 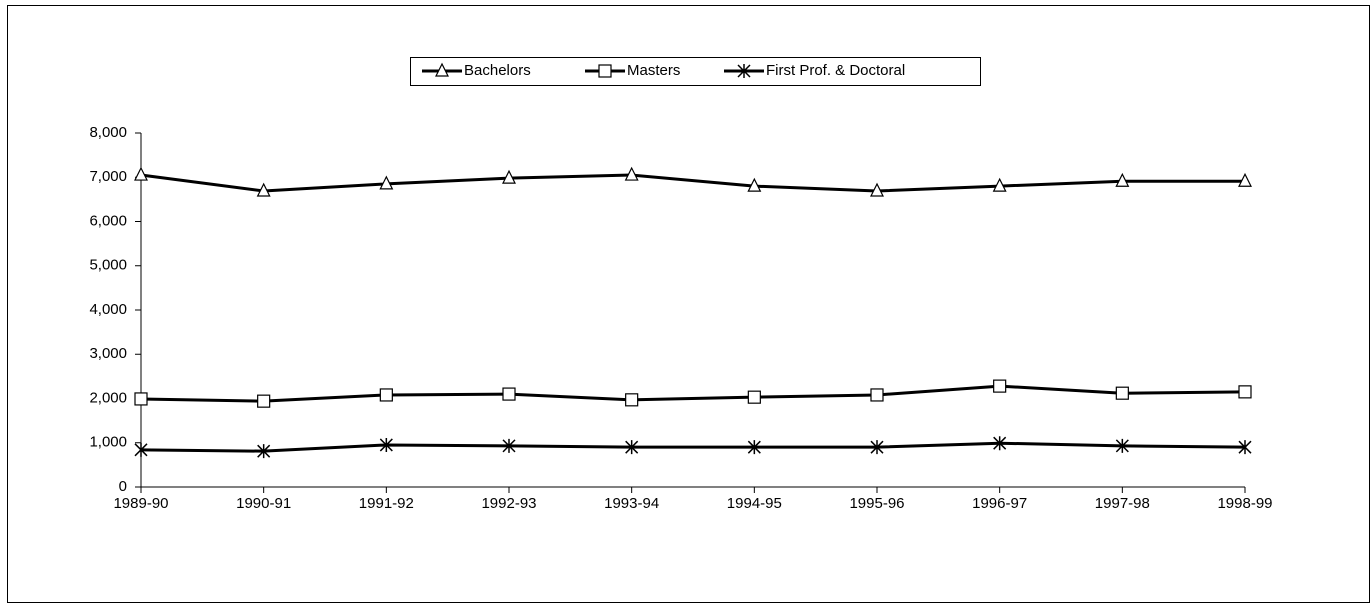 I want to click on legend-label: Bachelors, so click(x=497, y=70).